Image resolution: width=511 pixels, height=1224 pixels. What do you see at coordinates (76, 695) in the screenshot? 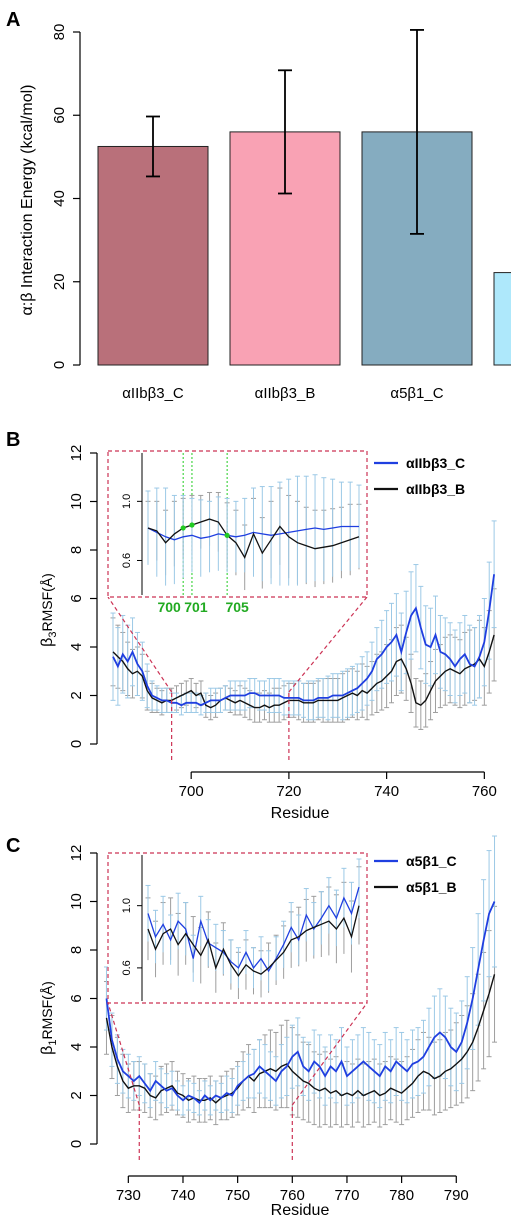
I see `panel-b-ytick-label: 2` at bounding box center [76, 695].